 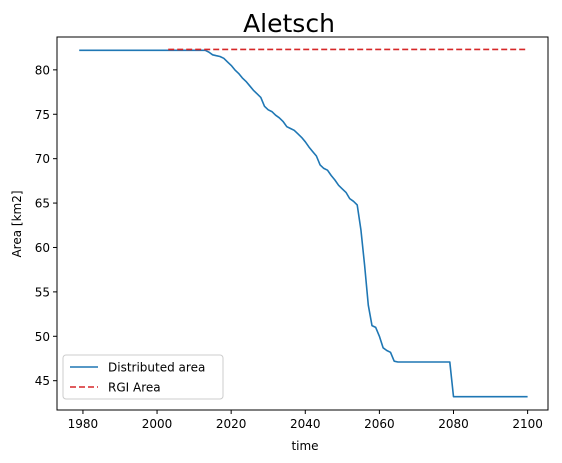 What do you see at coordinates (231, 424) in the screenshot?
I see `x-tick-label: 2020` at bounding box center [231, 424].